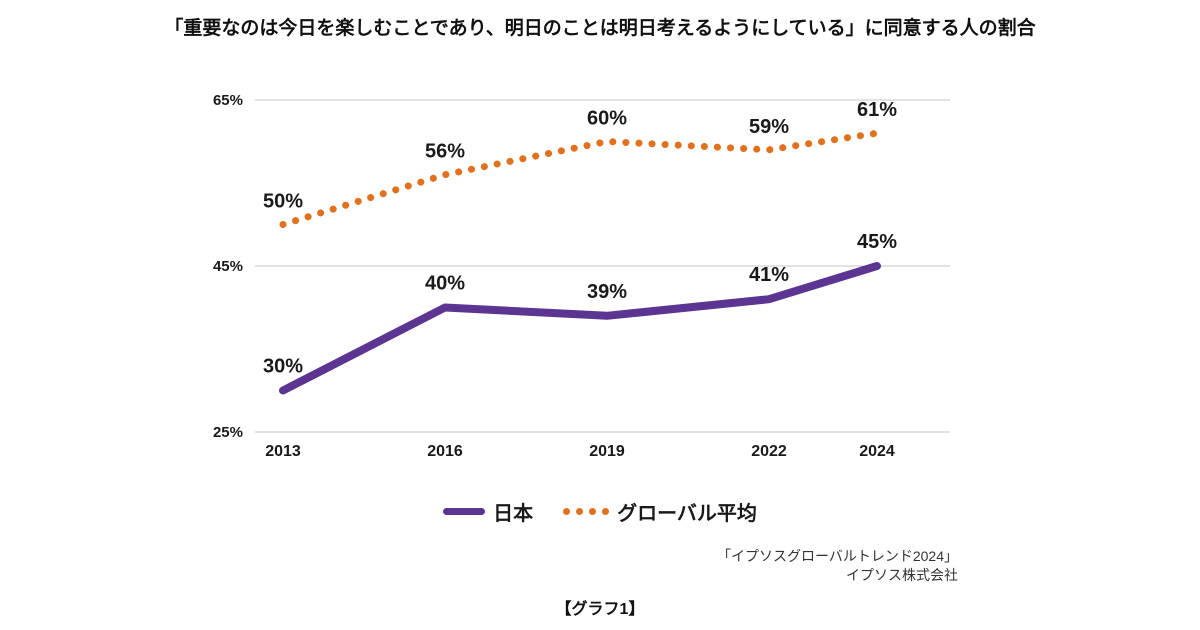 The width and height of the screenshot is (1200, 630). I want to click on figure-caption: 【グラフ1】, so click(600, 609).